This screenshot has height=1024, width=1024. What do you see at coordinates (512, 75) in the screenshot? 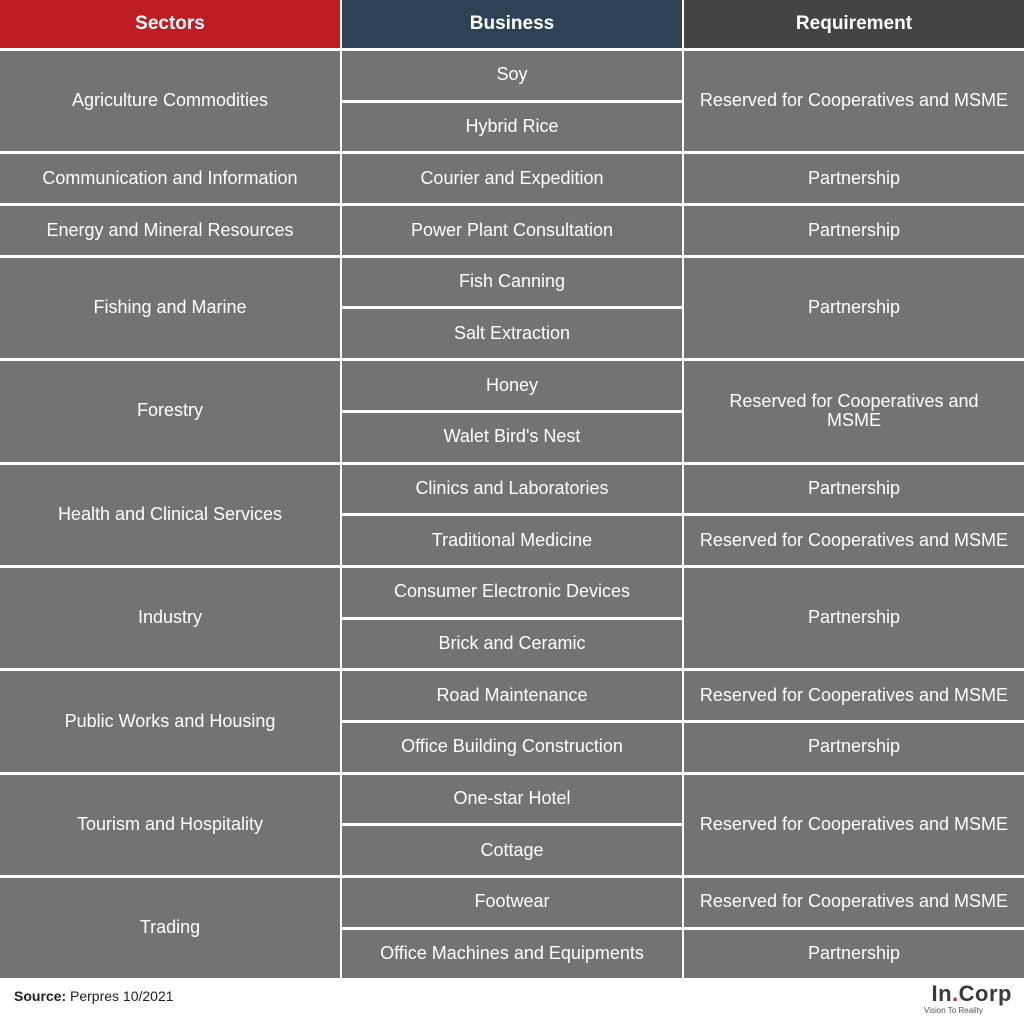
I see `business-cell: Soy` at bounding box center [512, 75].